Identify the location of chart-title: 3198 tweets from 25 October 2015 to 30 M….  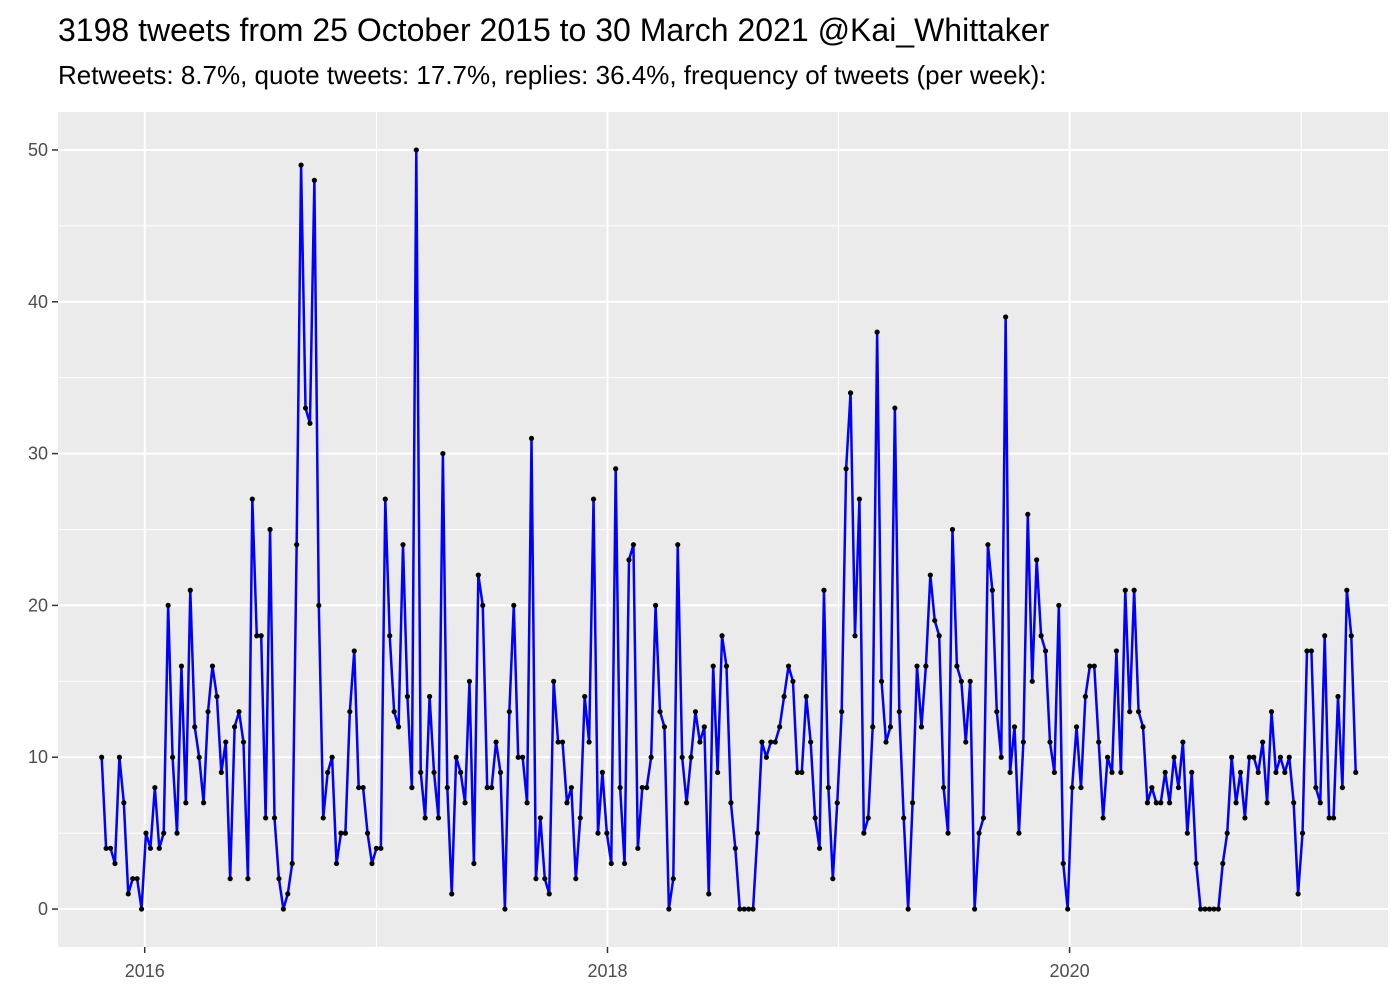
(554, 30).